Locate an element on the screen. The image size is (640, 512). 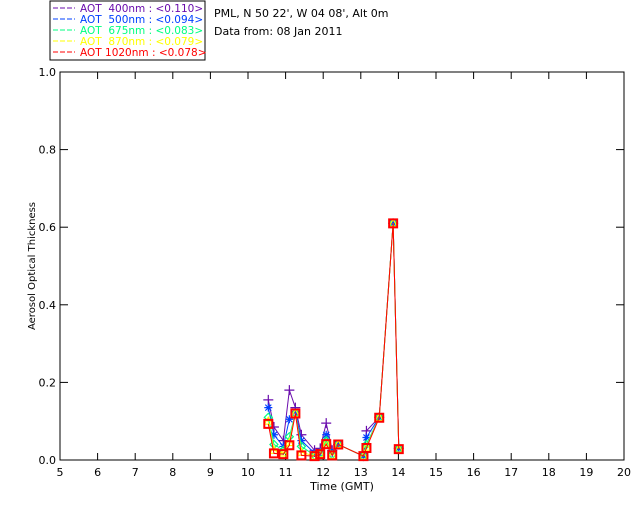
legend-entry: AOT 1020nm : <0.078> is located at coordinates (143, 53).